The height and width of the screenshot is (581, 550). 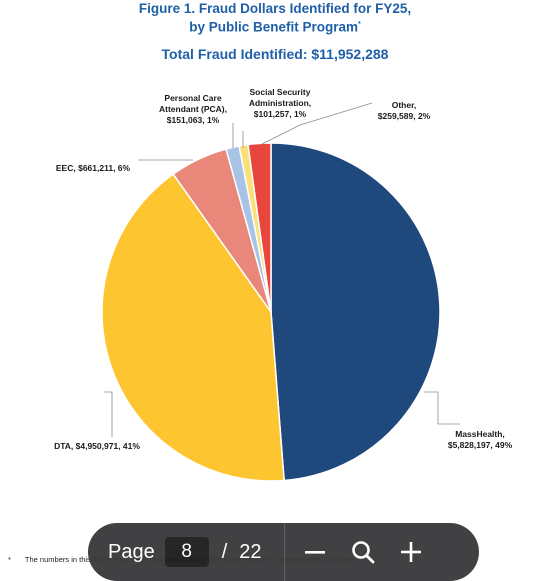 What do you see at coordinates (480, 434) in the screenshot?
I see `data-label-line: MassHealth,` at bounding box center [480, 434].